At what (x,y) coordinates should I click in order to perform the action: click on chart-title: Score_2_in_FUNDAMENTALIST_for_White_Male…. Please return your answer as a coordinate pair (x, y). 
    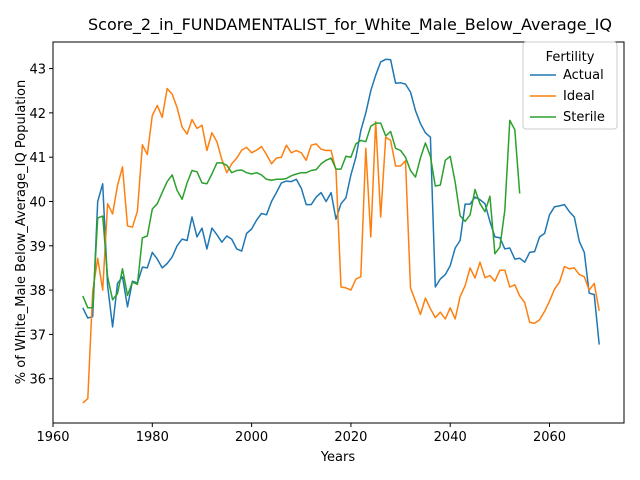
    Looking at the image, I should click on (350, 25).